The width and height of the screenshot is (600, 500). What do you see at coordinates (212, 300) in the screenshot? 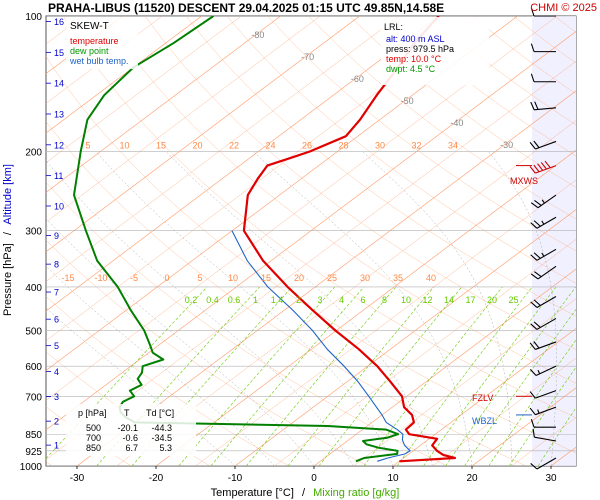
I see `mixing-ratio-label: 0.4` at bounding box center [212, 300].